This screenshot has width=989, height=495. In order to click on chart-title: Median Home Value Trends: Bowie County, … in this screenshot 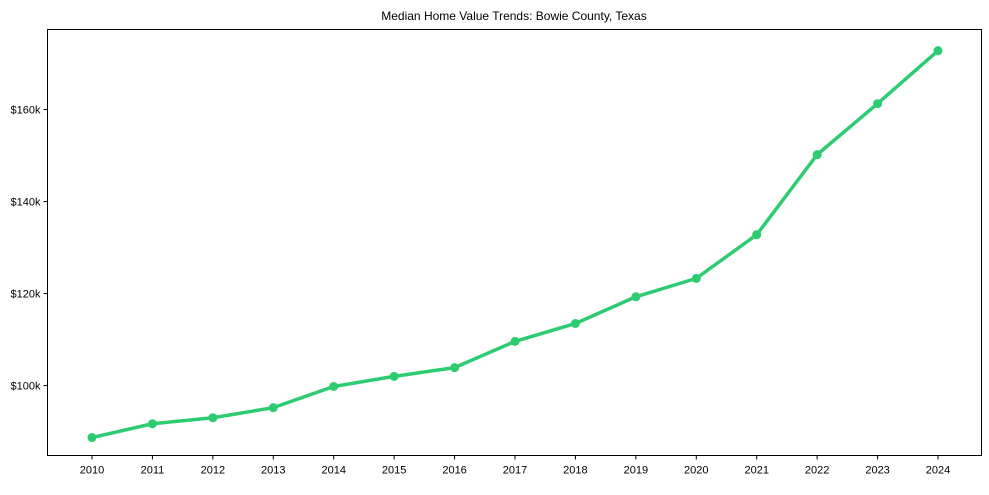, I will do `click(513, 16)`.